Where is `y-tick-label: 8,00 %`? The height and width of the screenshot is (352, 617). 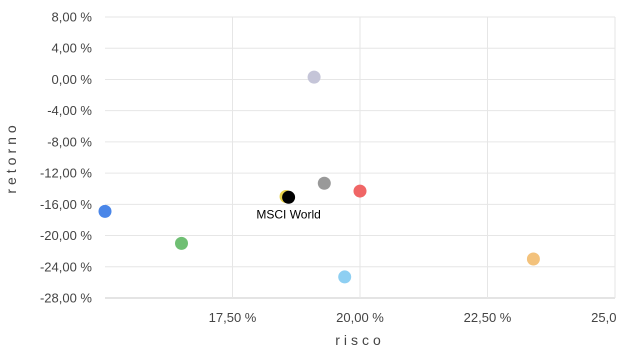
y-tick-label: 8,00 % is located at coordinates (72, 17).